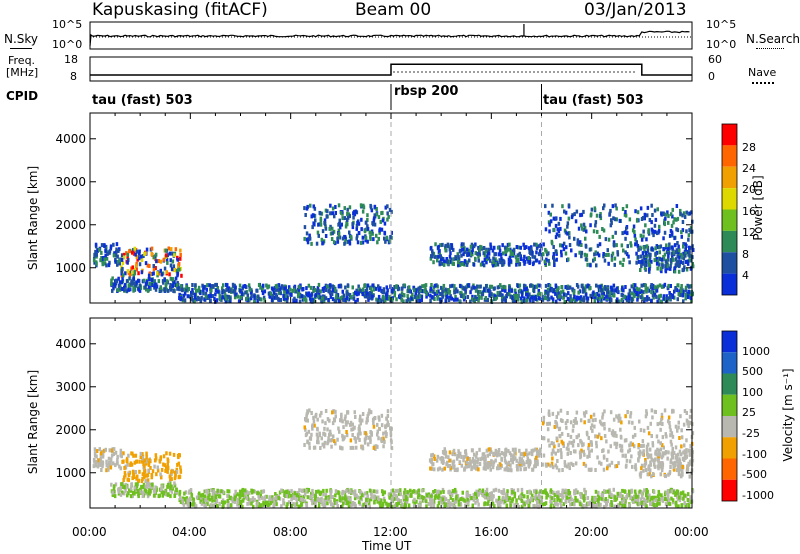  What do you see at coordinates (773, 39) in the screenshot?
I see `noise-search-label: N.Search` at bounding box center [773, 39].